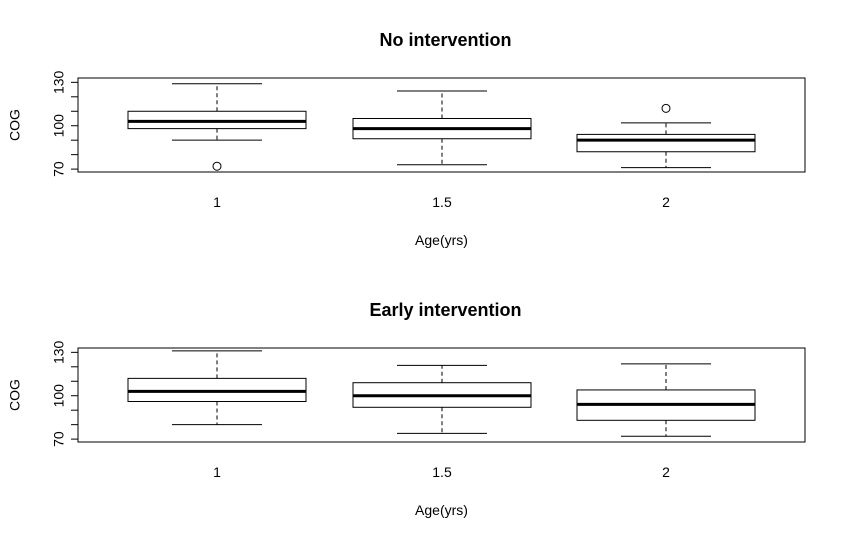 This screenshot has width=846, height=540. What do you see at coordinates (445, 310) in the screenshot?
I see `chart-title: Early intervention` at bounding box center [445, 310].